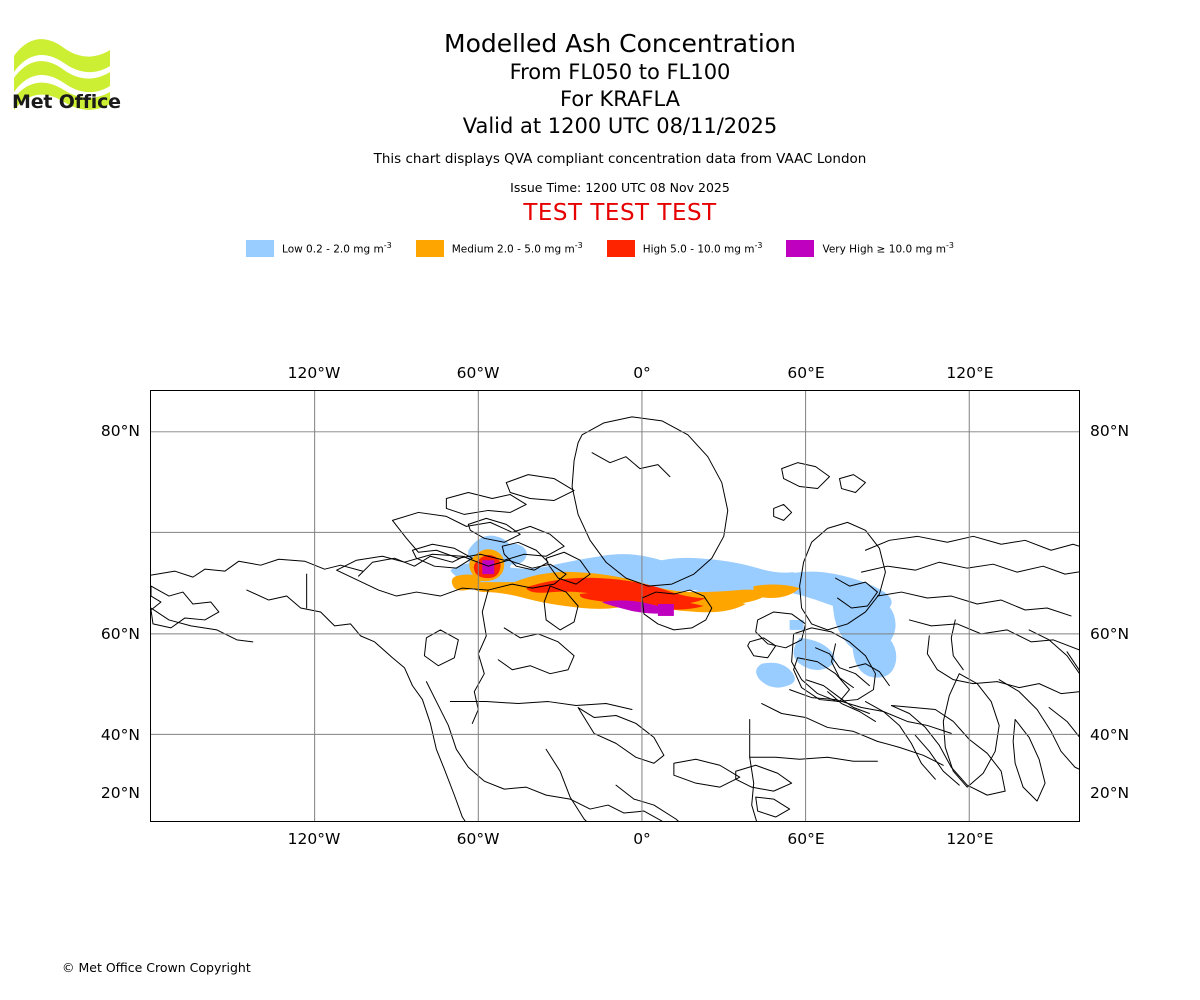  I want to click on lat-tick-left-80n: 80°N, so click(120, 431).